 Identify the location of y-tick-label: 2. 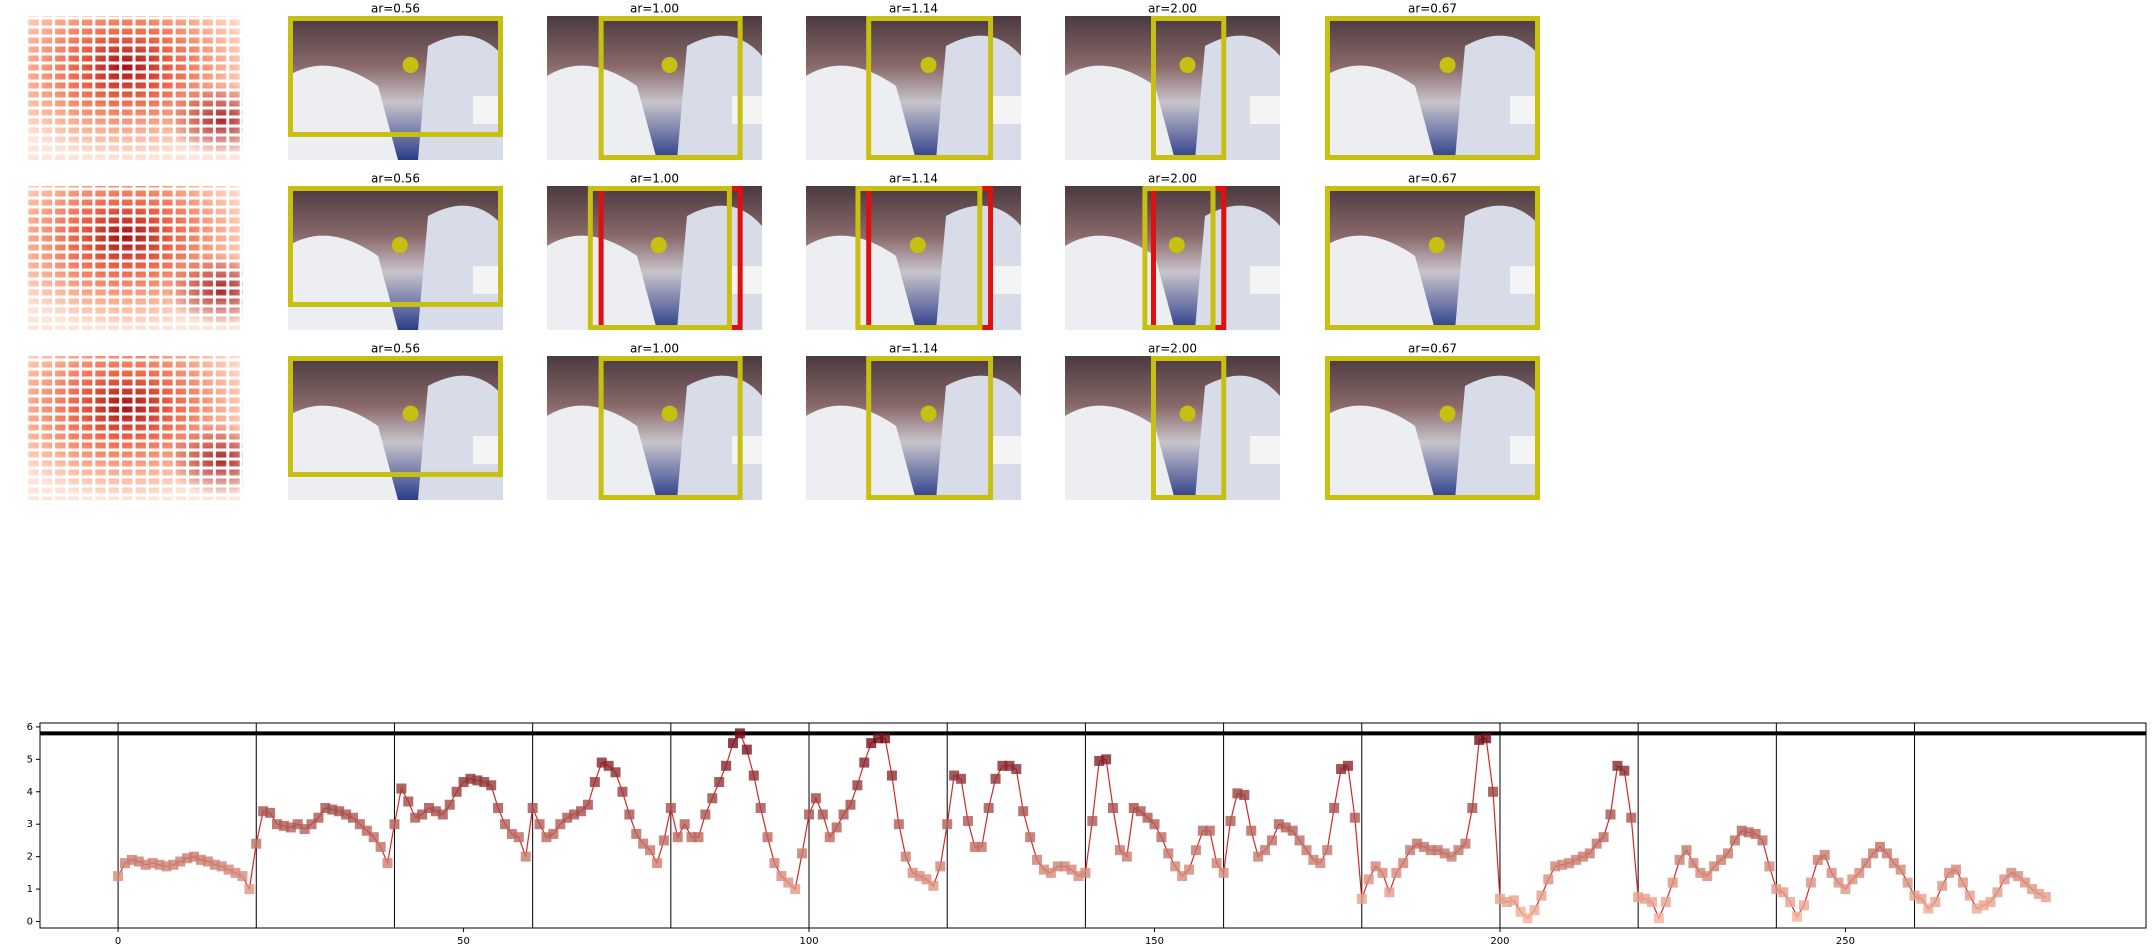
(30, 857).